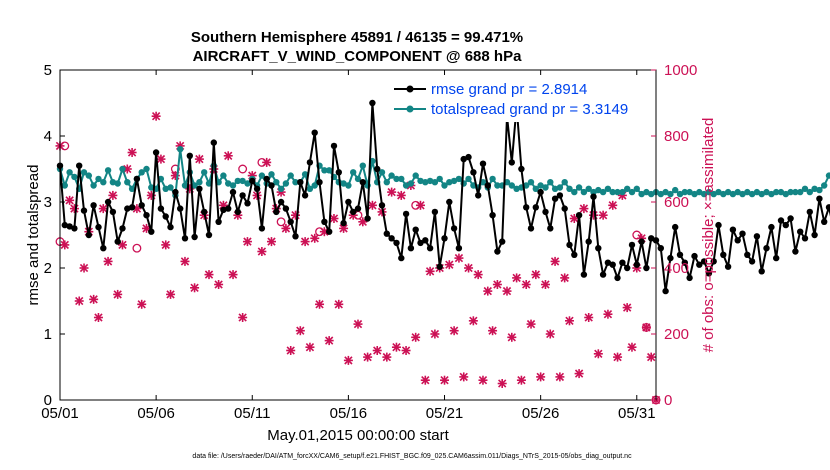 The height and width of the screenshot is (470, 830). What do you see at coordinates (48, 334) in the screenshot?
I see `y-tick-label: 1` at bounding box center [48, 334].